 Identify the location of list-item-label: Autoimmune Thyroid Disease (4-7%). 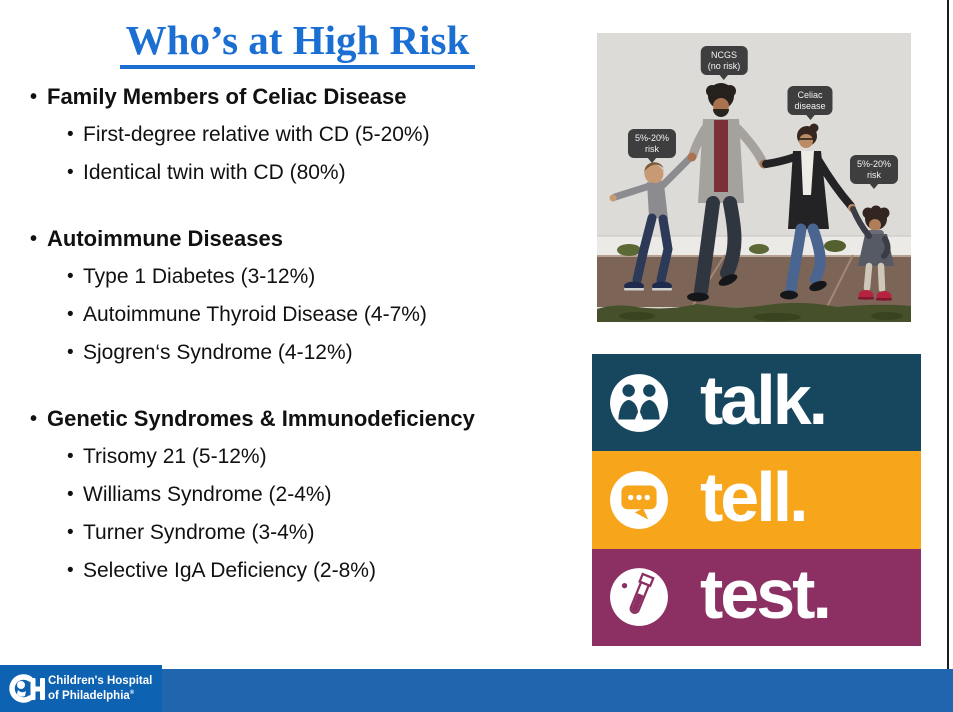
(255, 314).